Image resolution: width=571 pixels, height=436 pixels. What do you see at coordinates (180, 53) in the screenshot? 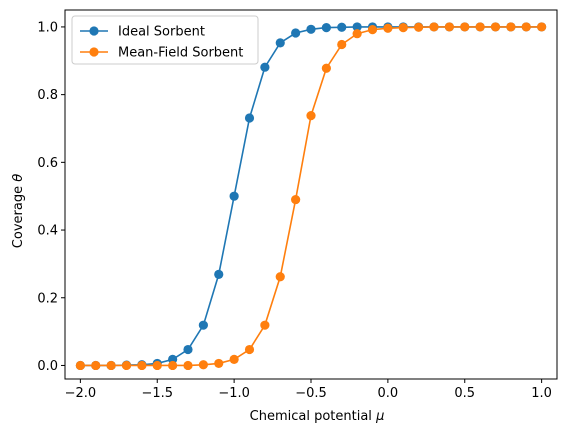
I see `legend-label: Mean-Field Sorbent` at bounding box center [180, 53].